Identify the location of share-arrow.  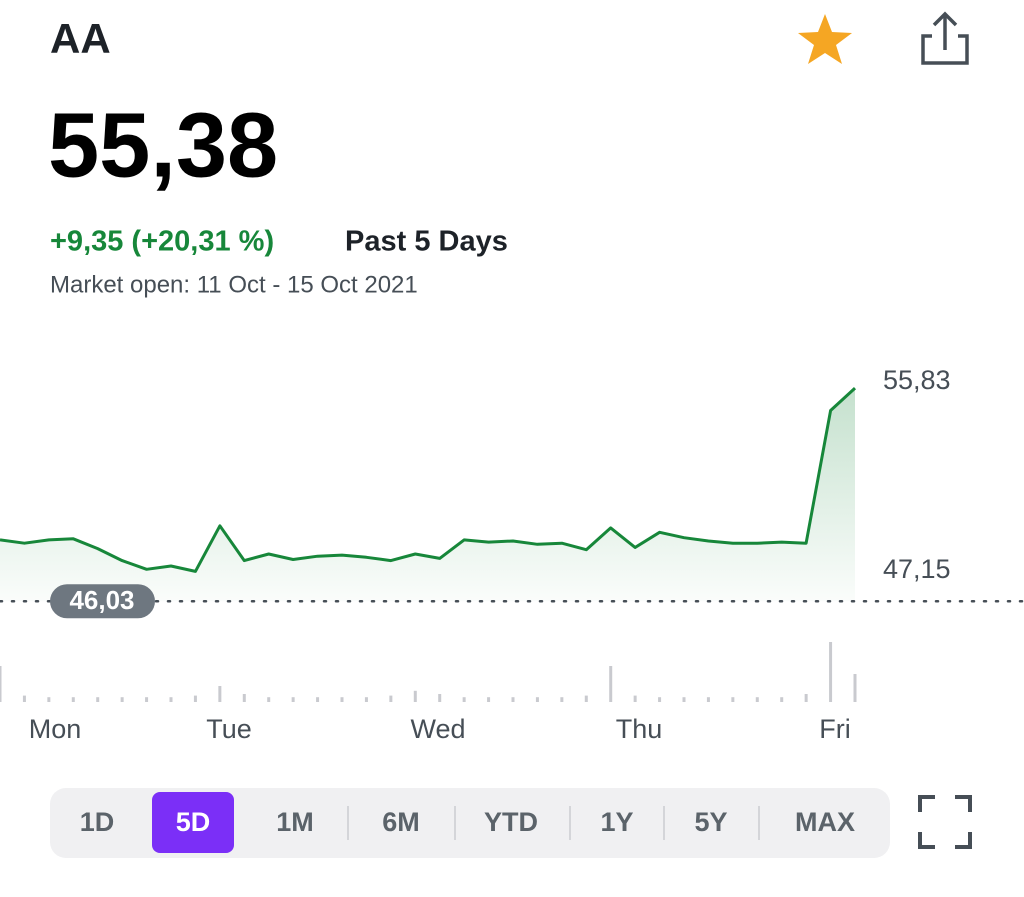
(945, 30).